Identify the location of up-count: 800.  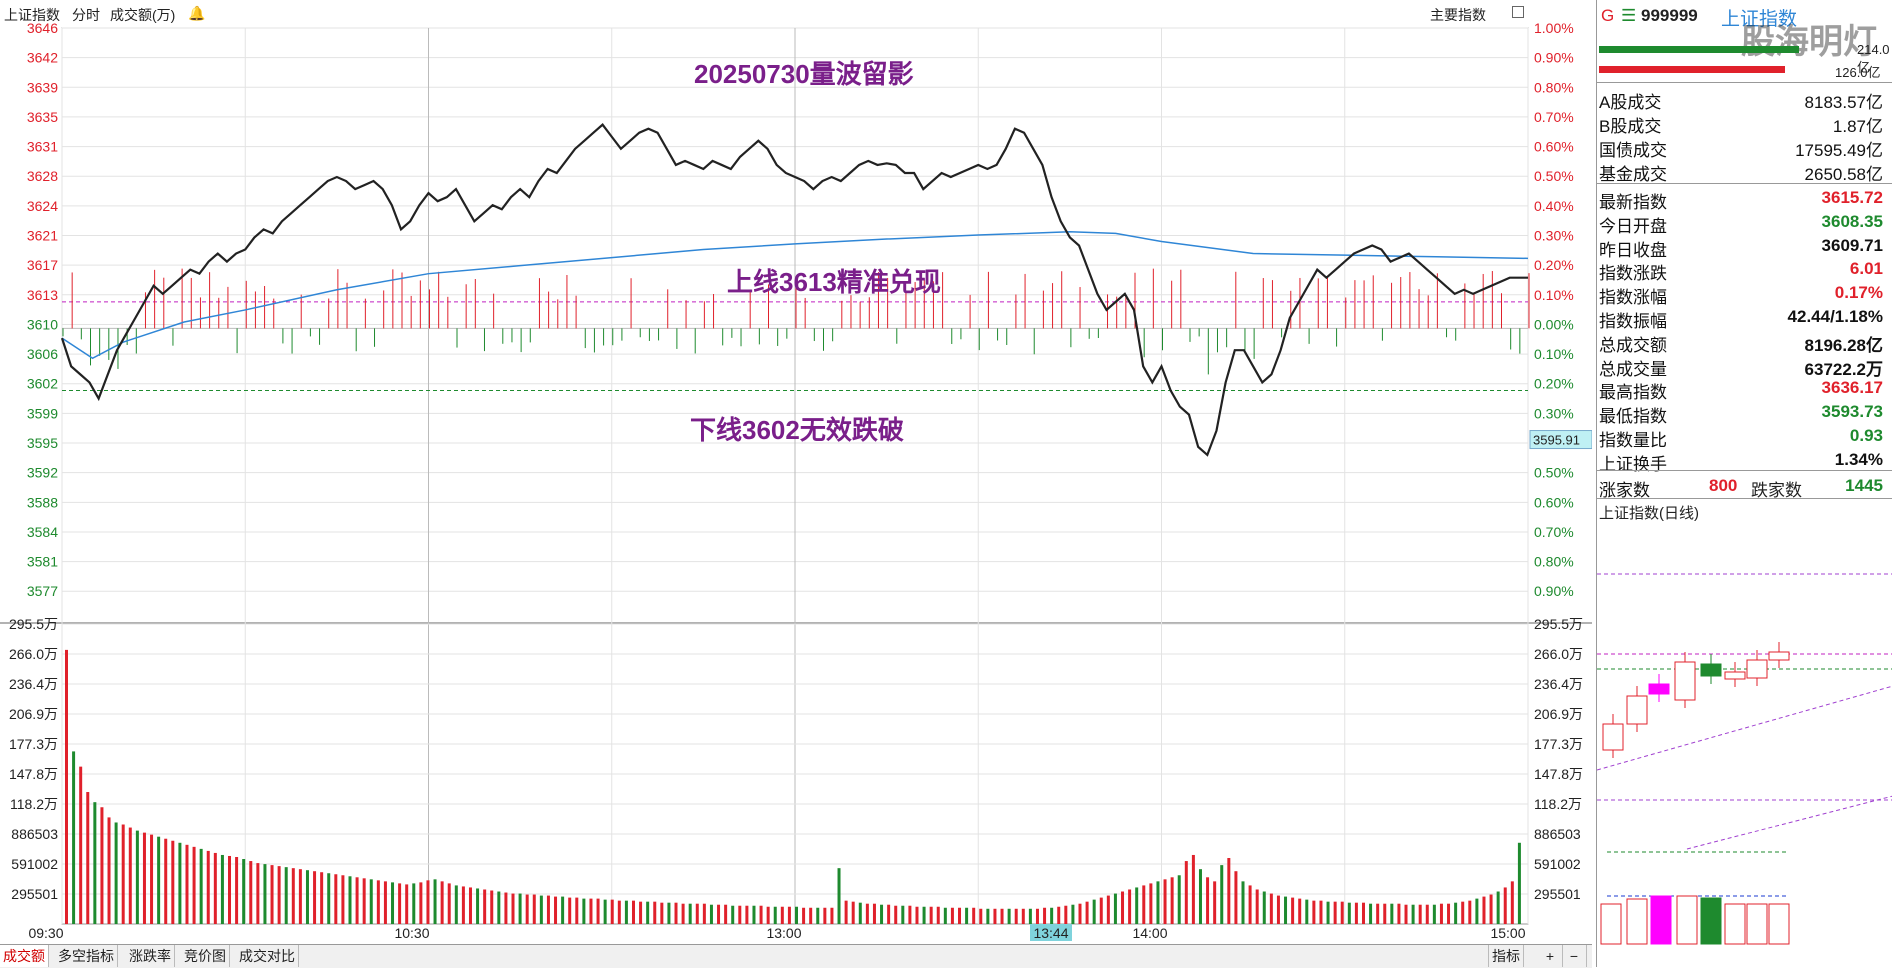
(1723, 485).